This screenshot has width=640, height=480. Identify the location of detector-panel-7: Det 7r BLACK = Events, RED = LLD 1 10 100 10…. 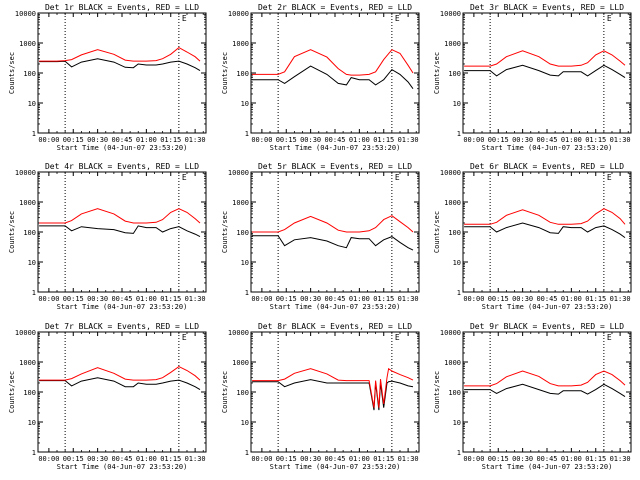
(107, 396).